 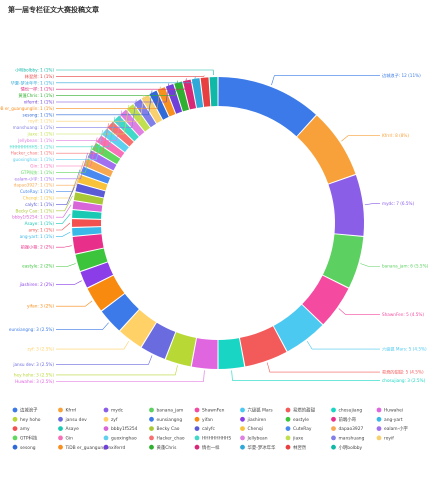 What do you see at coordinates (120, 429) in the screenshot?
I see `legend-item-20: bbby1f5254` at bounding box center [120, 429].